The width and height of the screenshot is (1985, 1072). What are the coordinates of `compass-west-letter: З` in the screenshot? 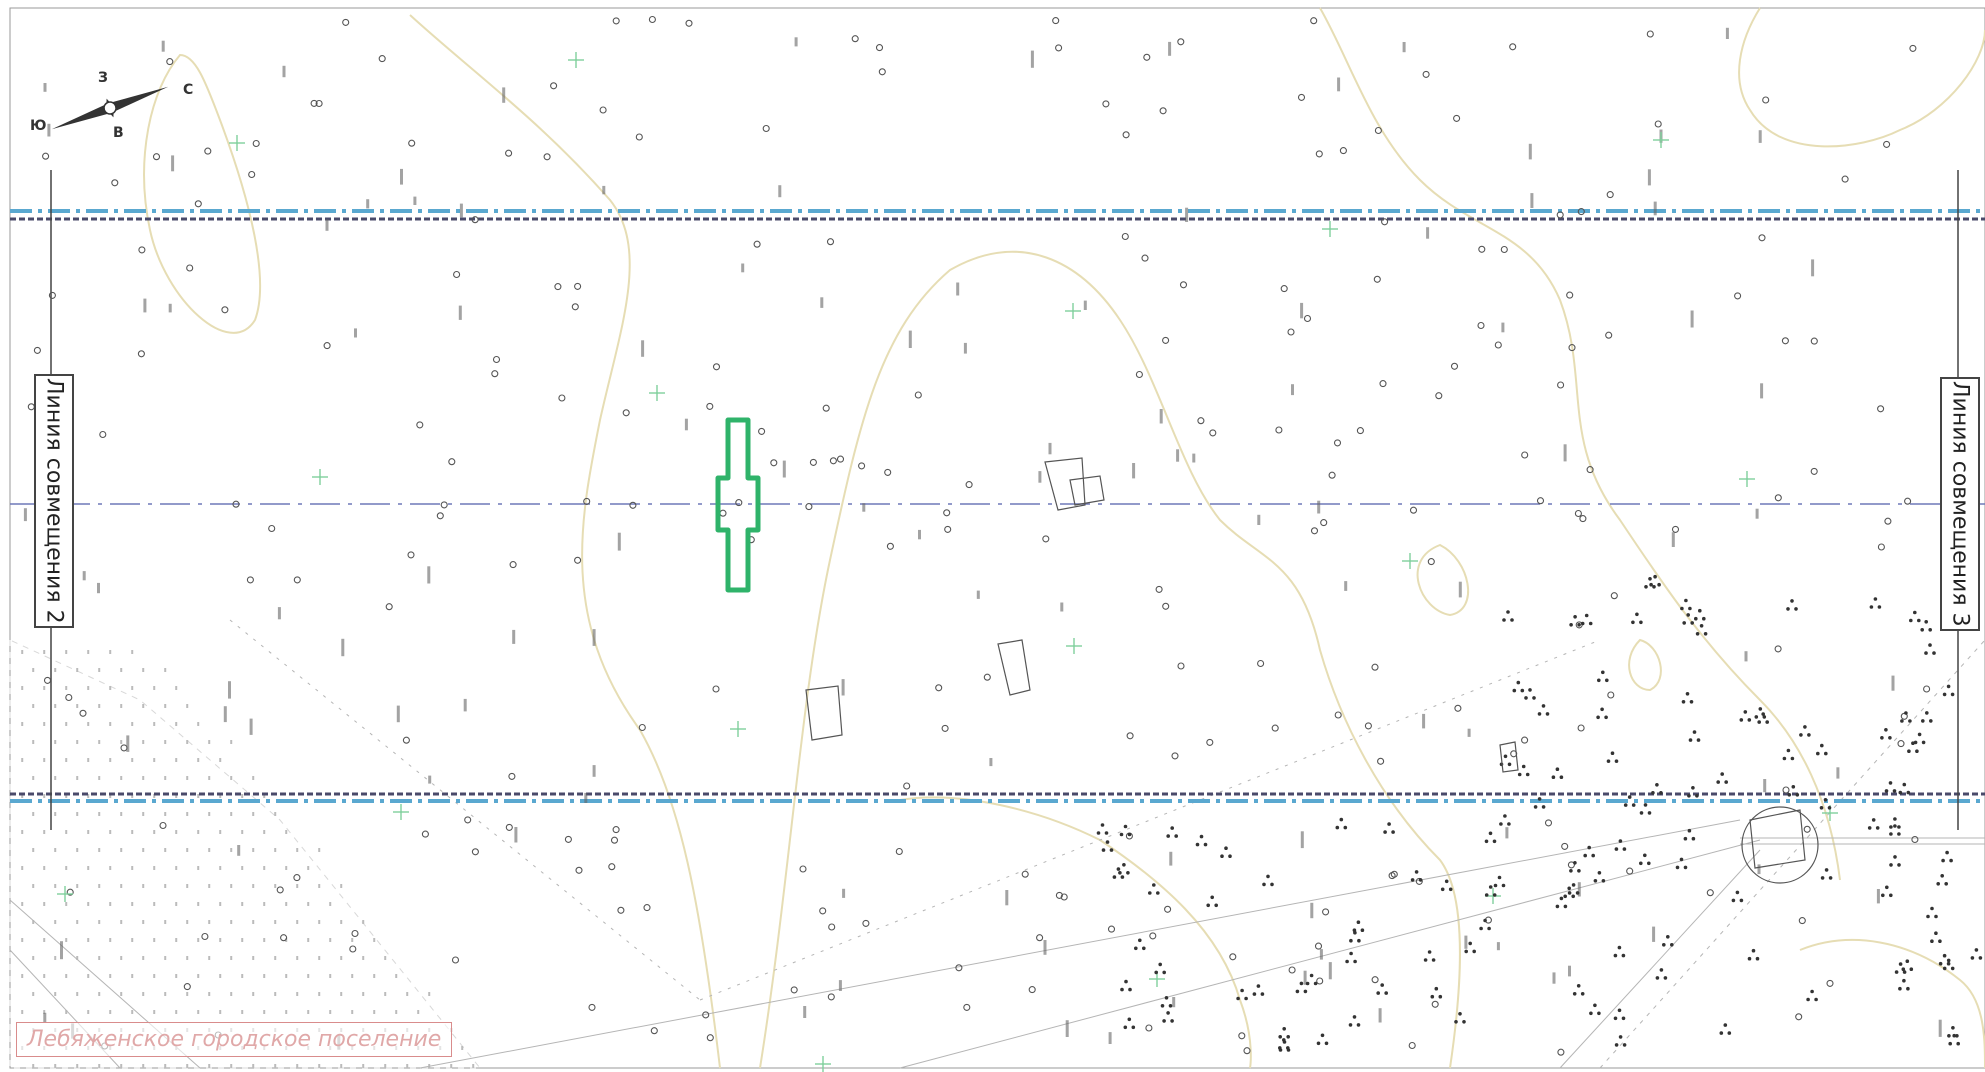 It's located at (103, 78).